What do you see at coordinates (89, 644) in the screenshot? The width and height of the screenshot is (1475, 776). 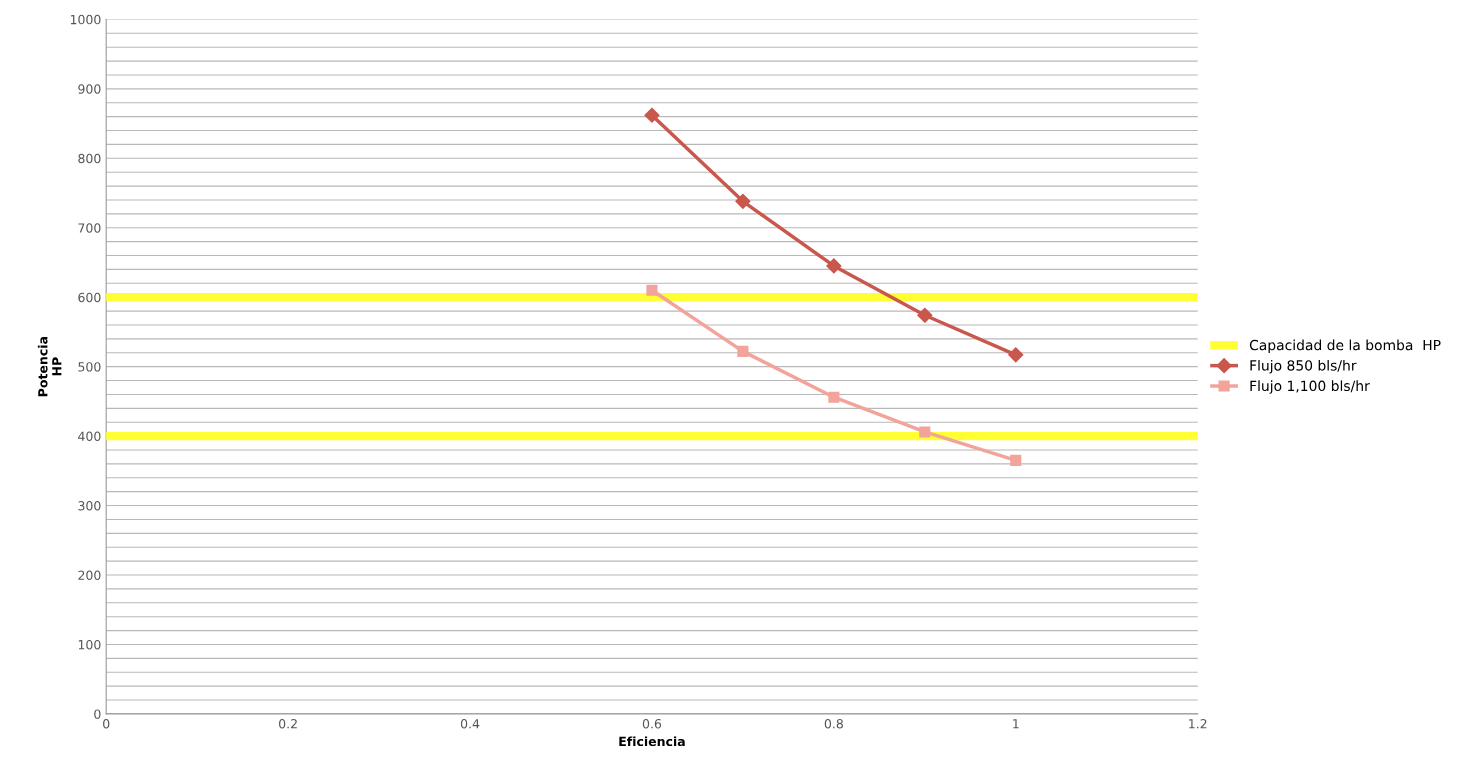 I see `y-tick-label: 100` at bounding box center [89, 644].